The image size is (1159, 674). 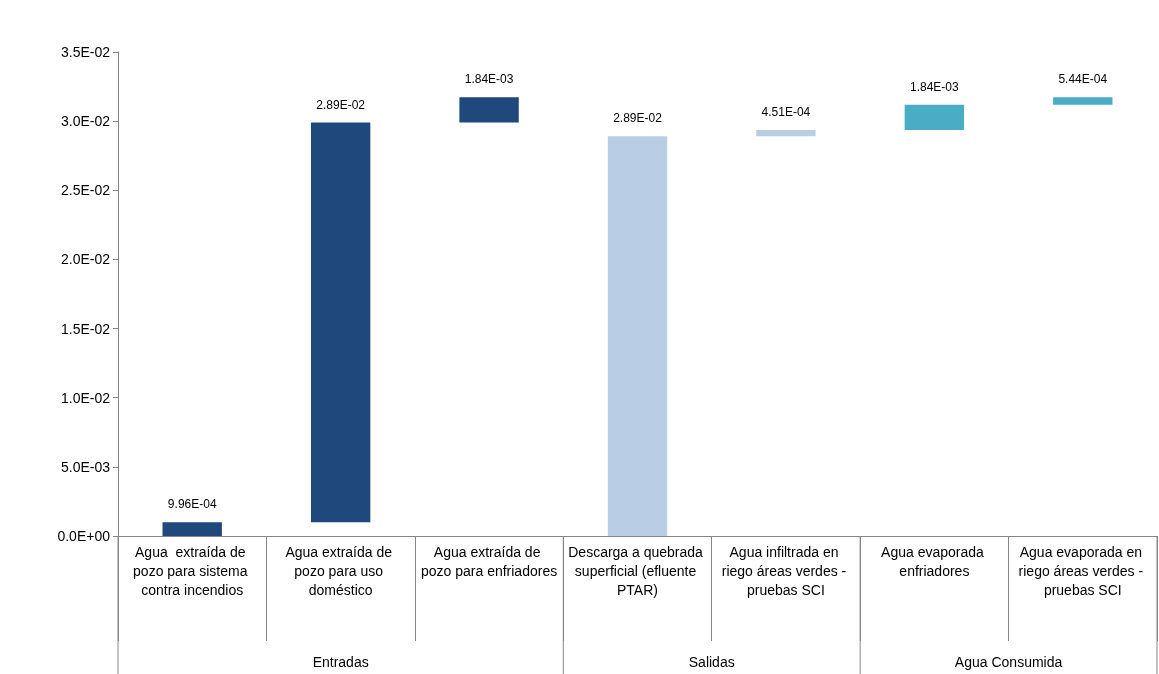 I want to click on x-tick-label: Agua evaporada en riego áreas verdes - pruebas SCI, so click(x=1082, y=570).